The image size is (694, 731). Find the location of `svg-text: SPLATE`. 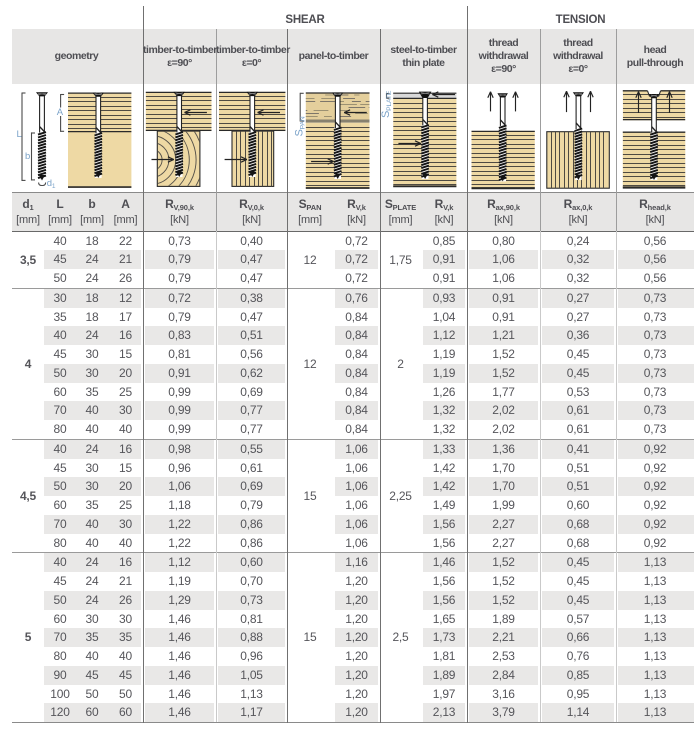

svg-text: SPLATE is located at coordinates (386, 104).